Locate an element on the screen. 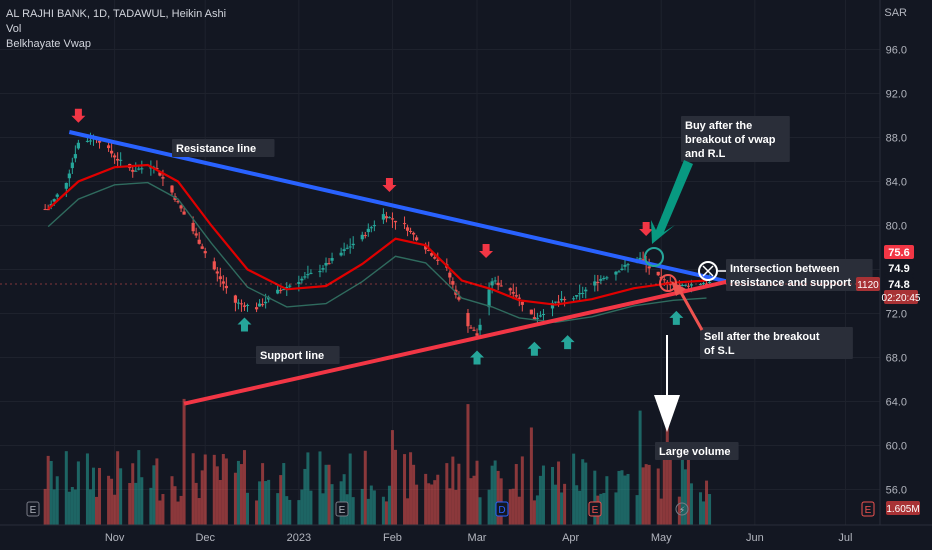 The image size is (932, 550). resistance-label-text: Resistance line is located at coordinates (216, 149).